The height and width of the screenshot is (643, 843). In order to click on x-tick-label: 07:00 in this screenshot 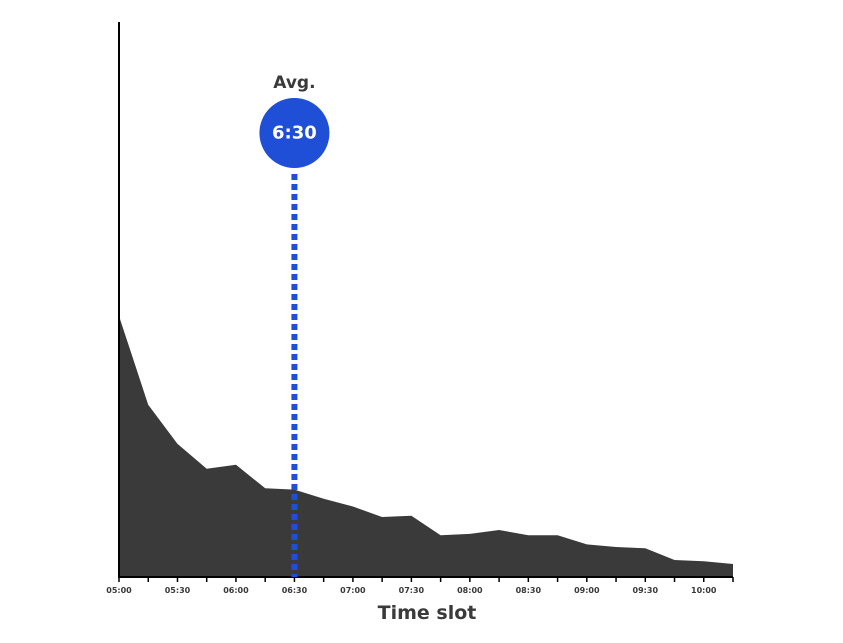, I will do `click(353, 590)`.